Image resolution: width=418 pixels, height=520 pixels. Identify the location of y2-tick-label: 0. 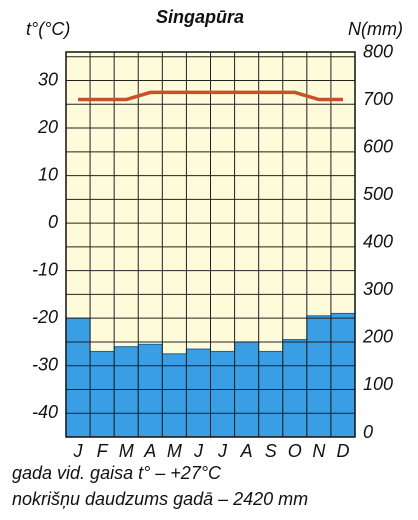
(368, 432).